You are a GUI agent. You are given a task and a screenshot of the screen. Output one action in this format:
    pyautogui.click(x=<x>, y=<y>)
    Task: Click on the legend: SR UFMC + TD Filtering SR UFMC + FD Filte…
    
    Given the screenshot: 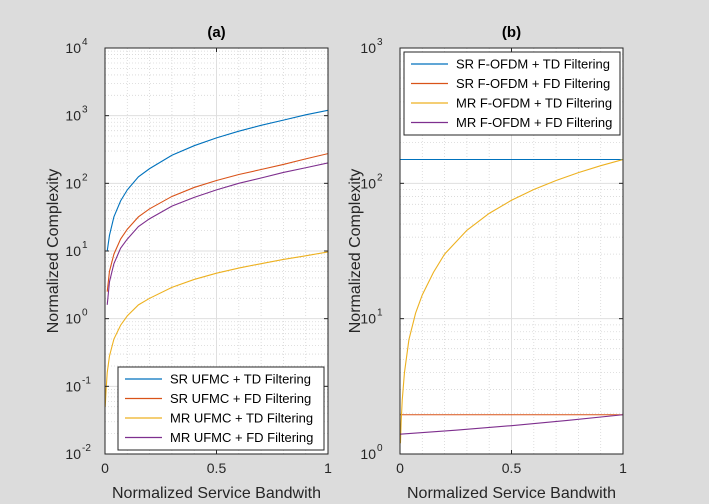 What is the action you would take?
    pyautogui.click(x=221, y=408)
    